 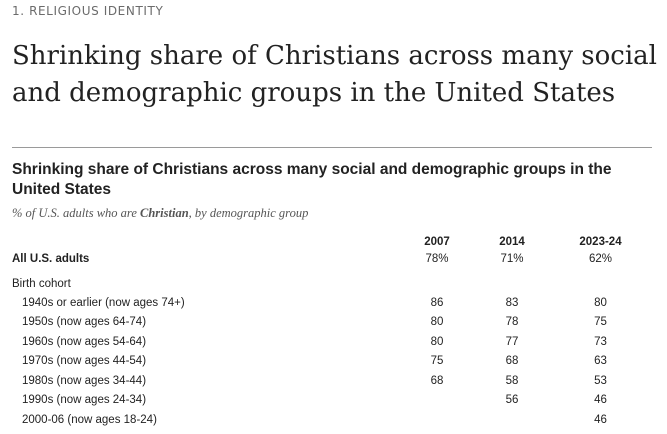 I want to click on table-cell: 78, so click(x=512, y=322).